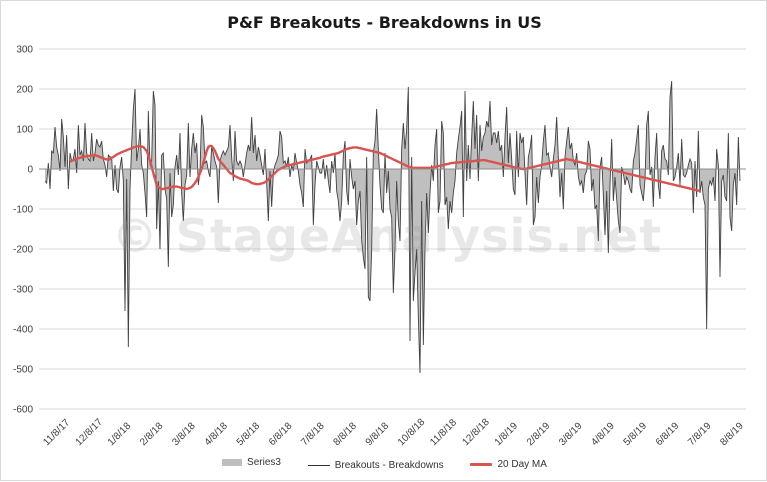 The image size is (767, 482). What do you see at coordinates (24, 50) in the screenshot?
I see `y-tick-label: 300` at bounding box center [24, 50].